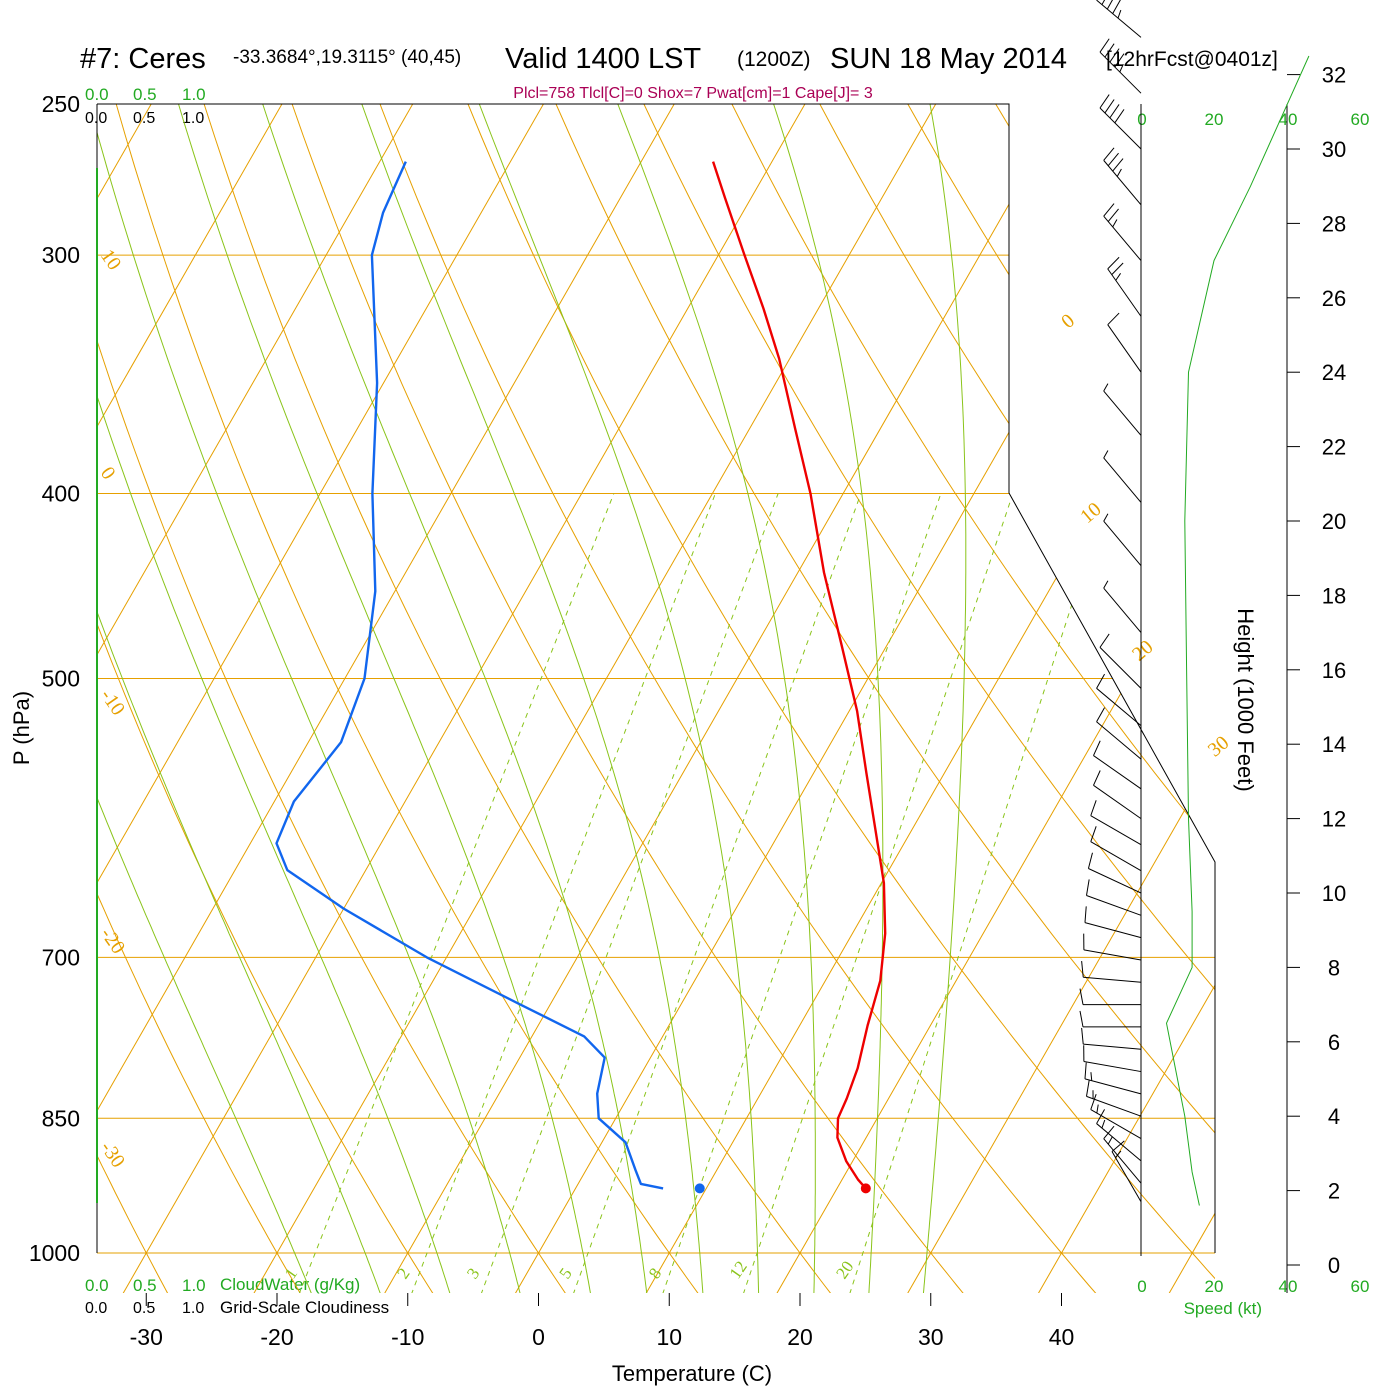  I want to click on speed-tick: 20, so click(1214, 1286).